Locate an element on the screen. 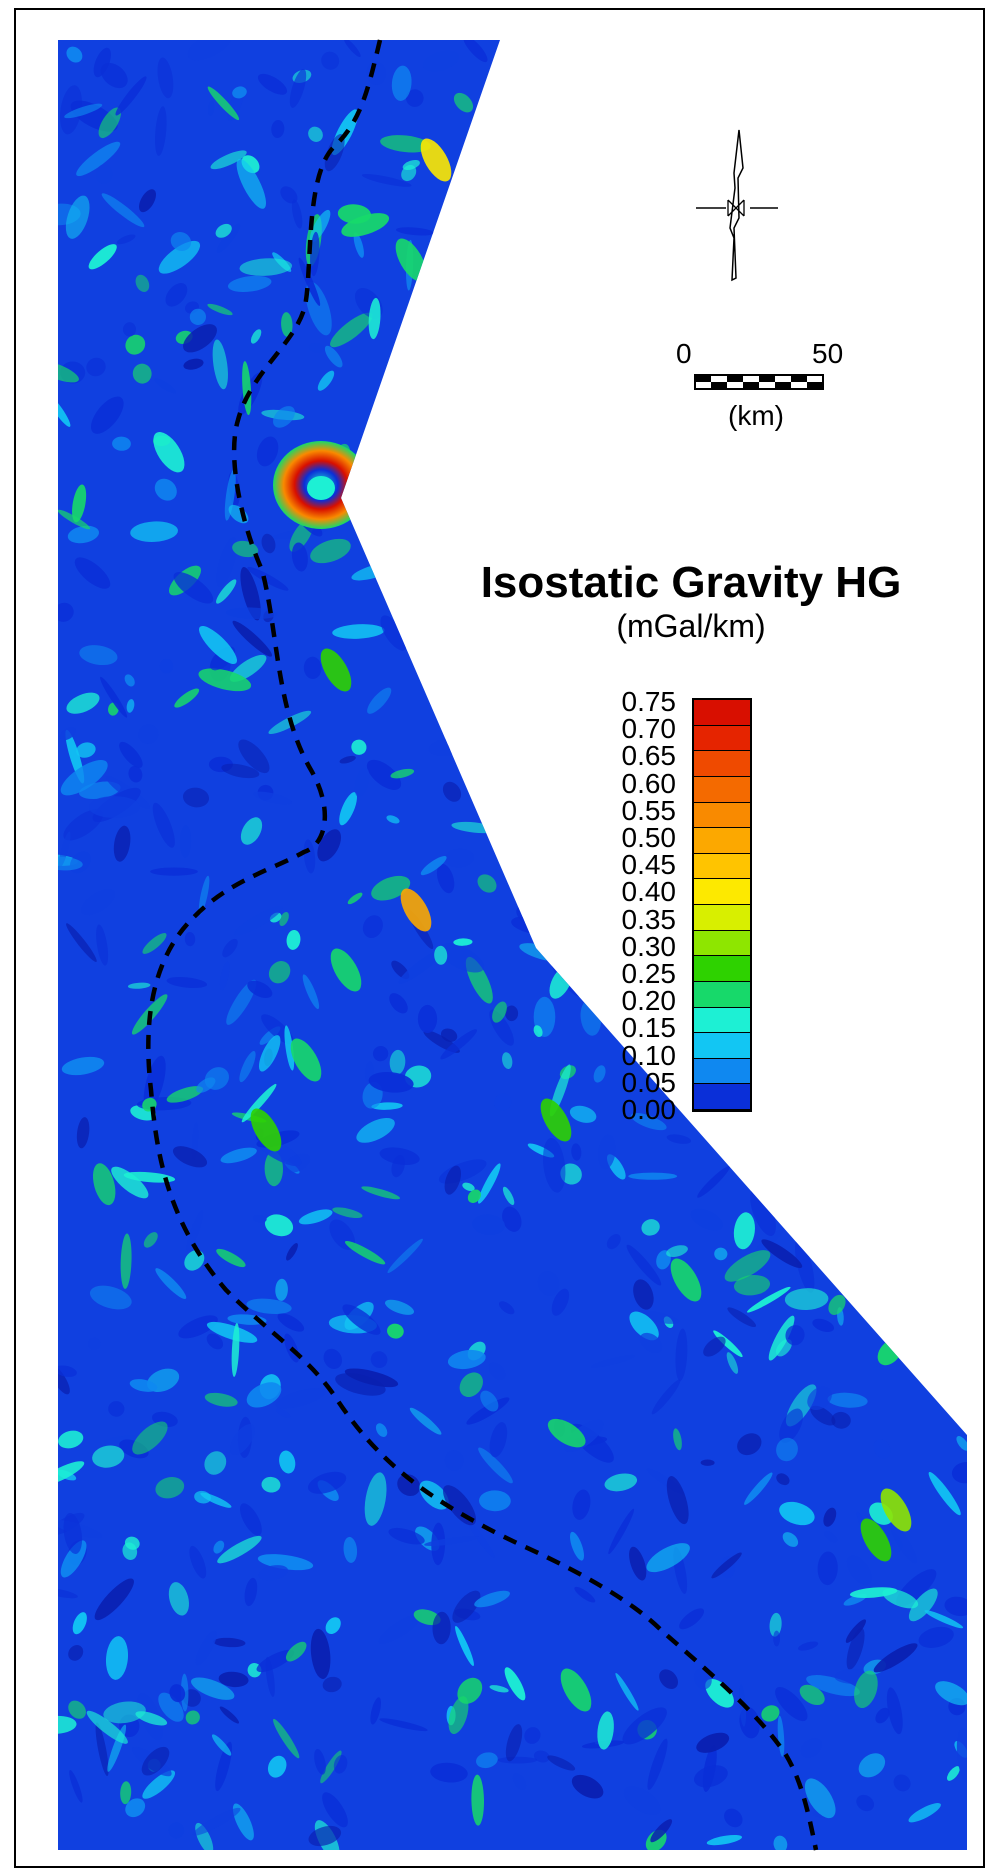 This screenshot has height=1876, width=993. legend-tick-label: 0.45 is located at coordinates (649, 865).